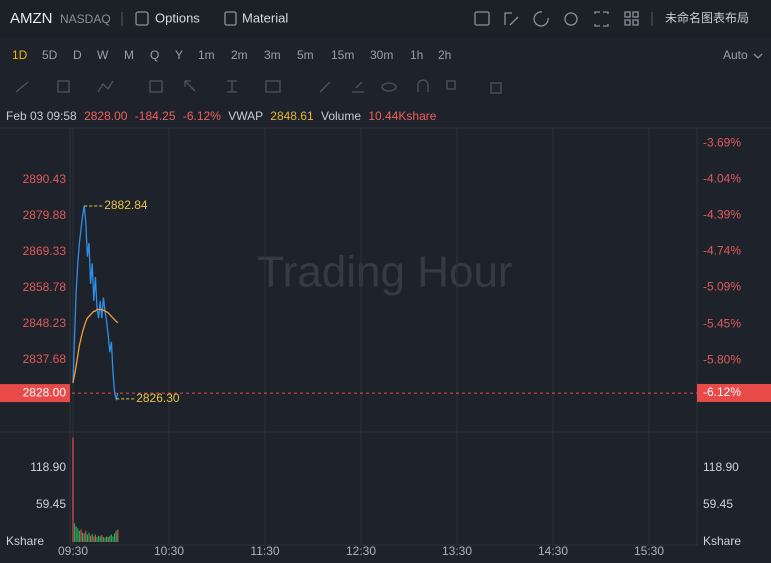 Image resolution: width=771 pixels, height=563 pixels. What do you see at coordinates (272, 55) in the screenshot?
I see `period: 3m` at bounding box center [272, 55].